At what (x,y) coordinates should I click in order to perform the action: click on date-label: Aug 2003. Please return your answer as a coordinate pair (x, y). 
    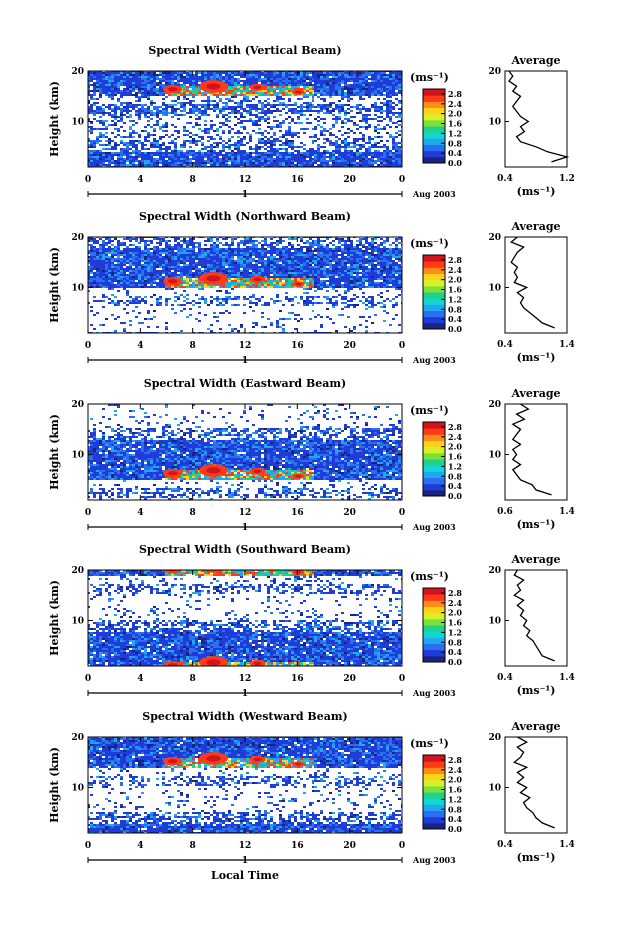
    Looking at the image, I should click on (434, 693).